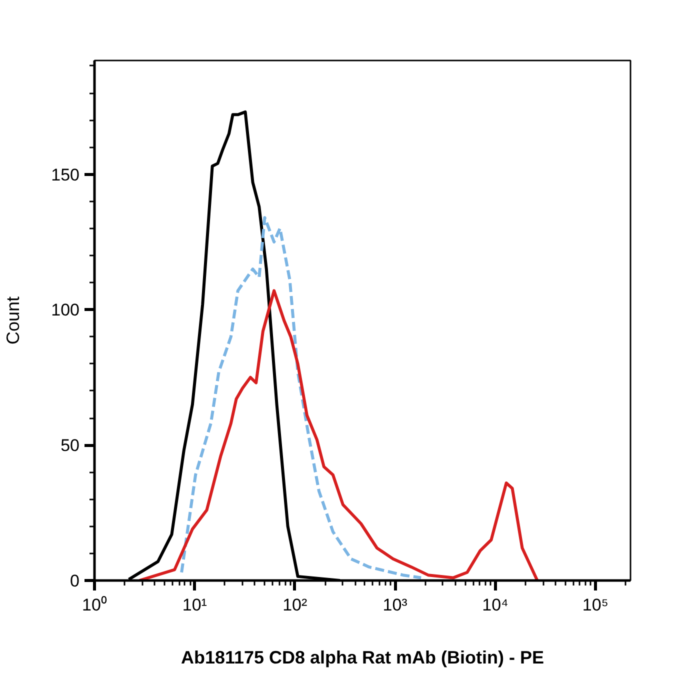  I want to click on x-axis-title: Ab181175 CD8 alpha Rat mAb (Biotin) - PE, so click(362, 658).